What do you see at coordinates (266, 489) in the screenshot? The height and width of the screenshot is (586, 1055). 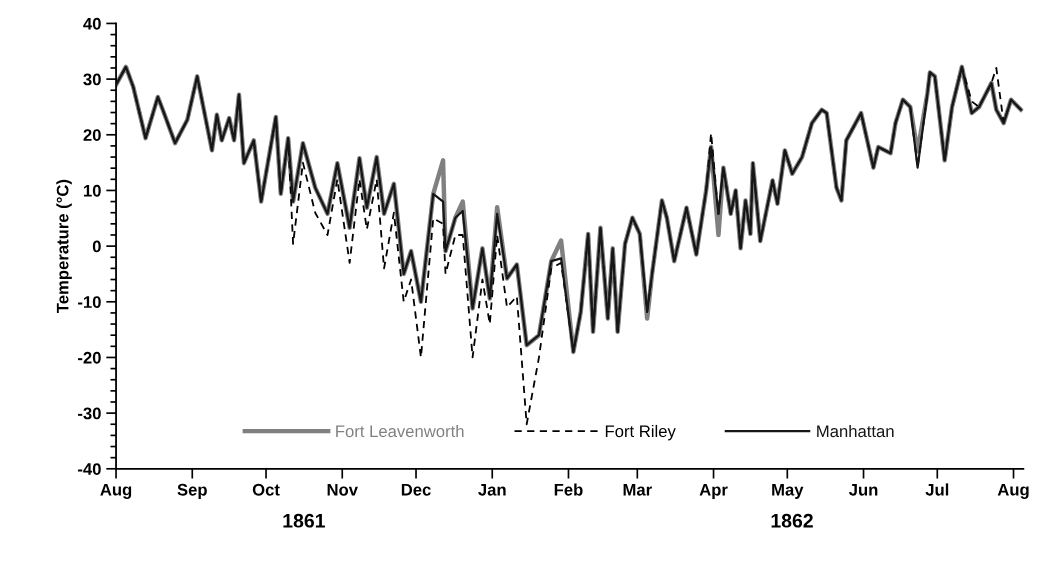 I see `x-tick-label: Oct` at bounding box center [266, 489].